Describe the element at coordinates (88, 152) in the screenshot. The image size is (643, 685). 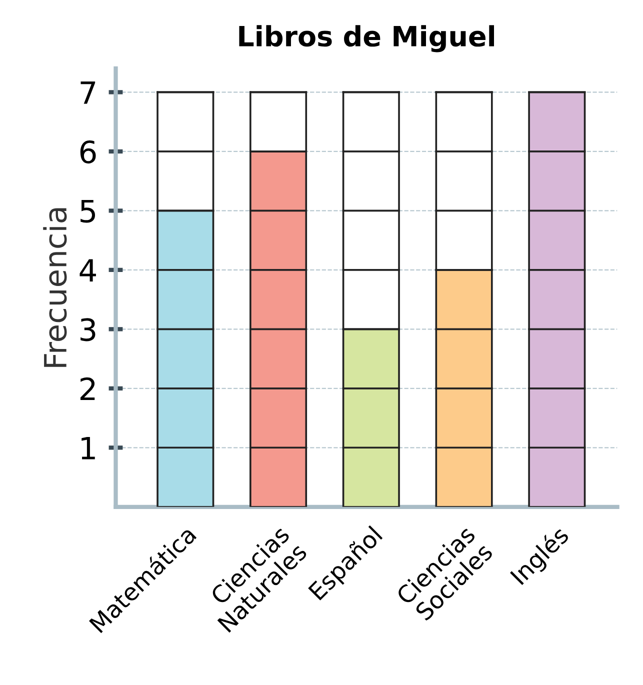
I see `y-tick-label: 6` at that location.